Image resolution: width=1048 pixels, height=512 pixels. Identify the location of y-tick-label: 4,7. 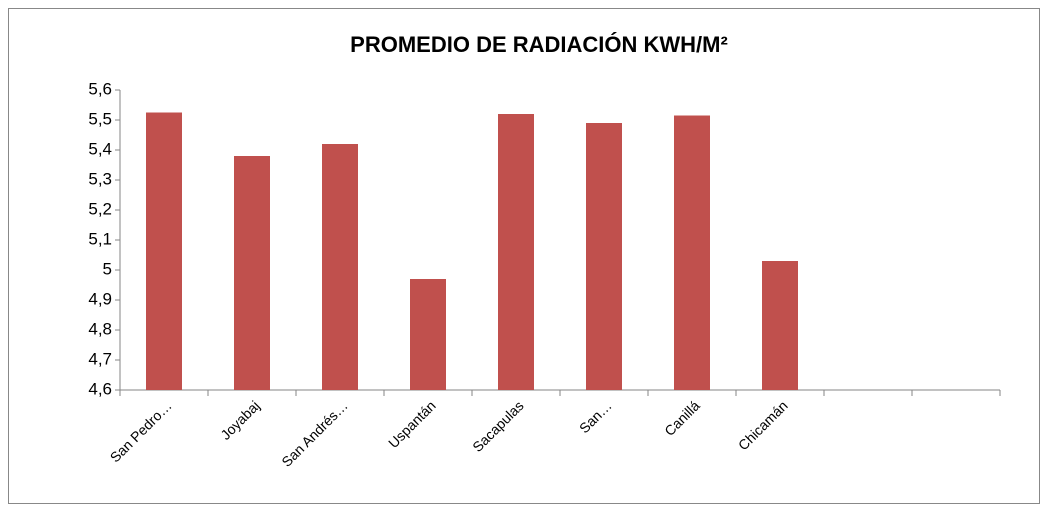
(100, 358).